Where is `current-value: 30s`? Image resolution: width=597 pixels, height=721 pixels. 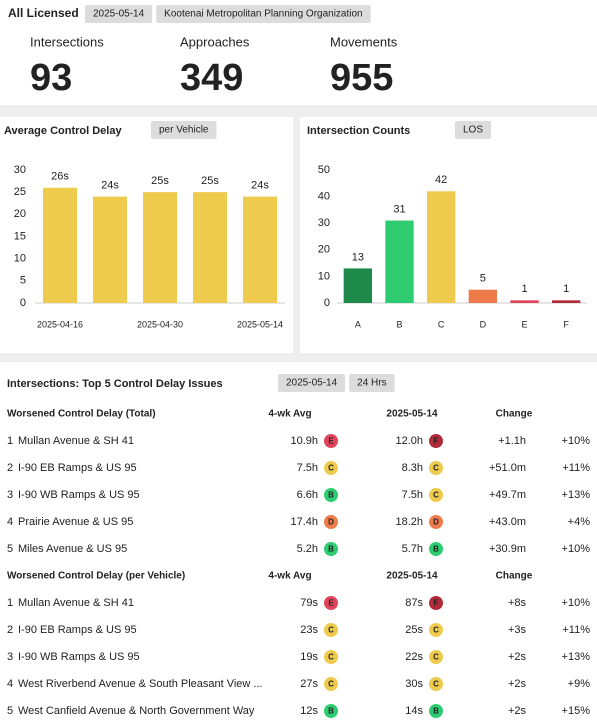 current-value: 30s is located at coordinates (414, 684).